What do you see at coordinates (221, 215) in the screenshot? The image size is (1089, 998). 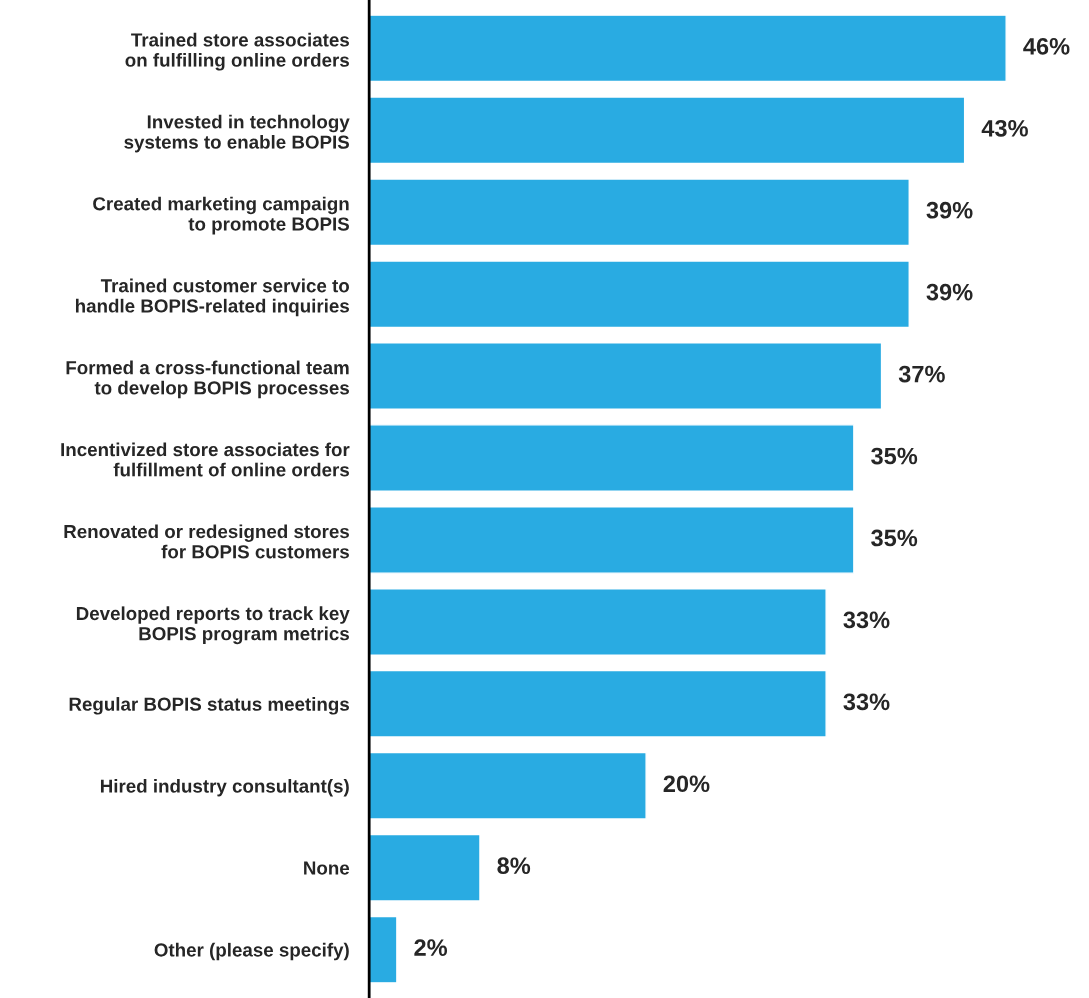 I see `y-tick-label: Created marketing campaign to promote BOPIS` at bounding box center [221, 215].